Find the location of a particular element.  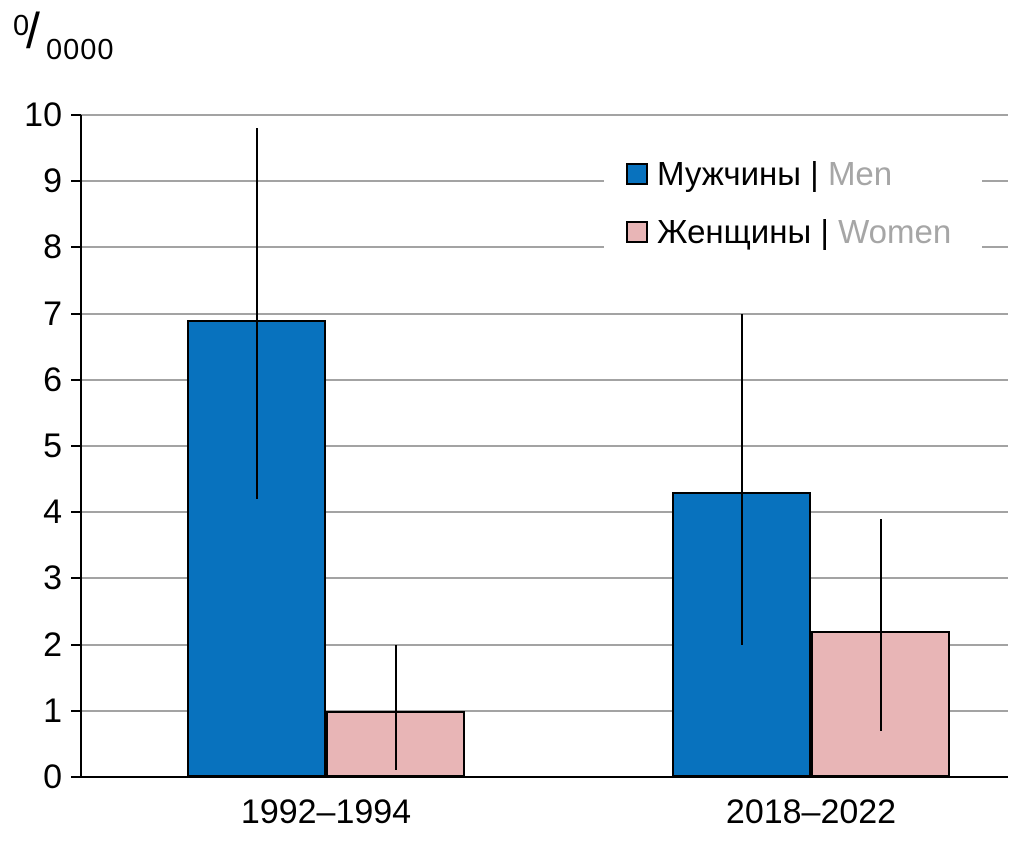

y-axis is located at coordinates (81, 446).